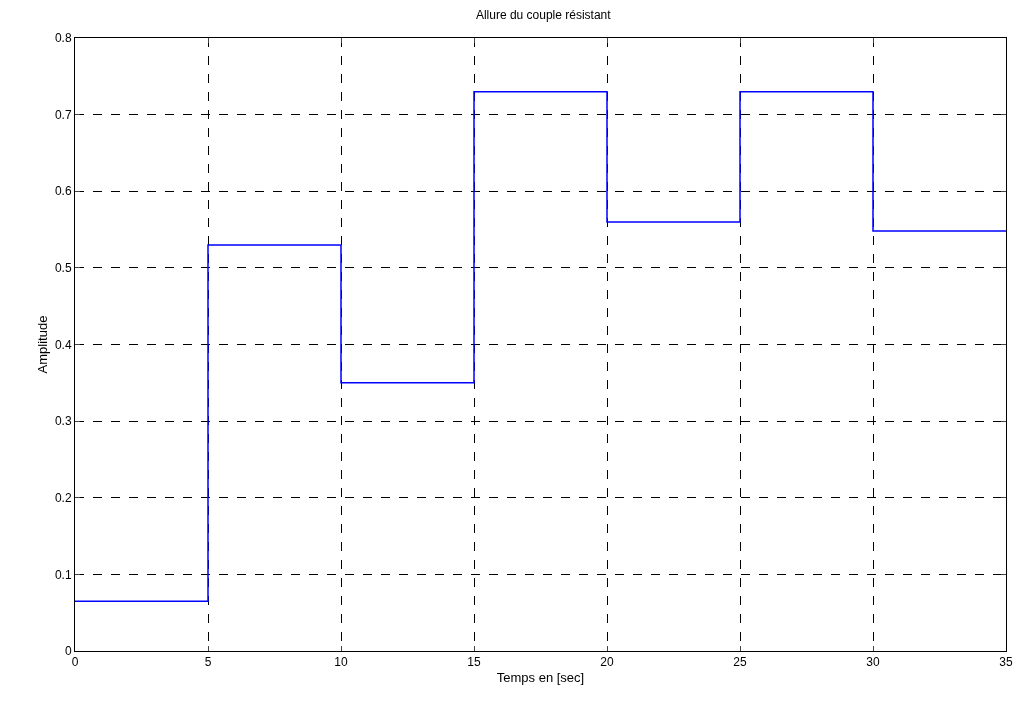  What do you see at coordinates (543, 14) in the screenshot?
I see `chart-title: Allure du couple résistant` at bounding box center [543, 14].